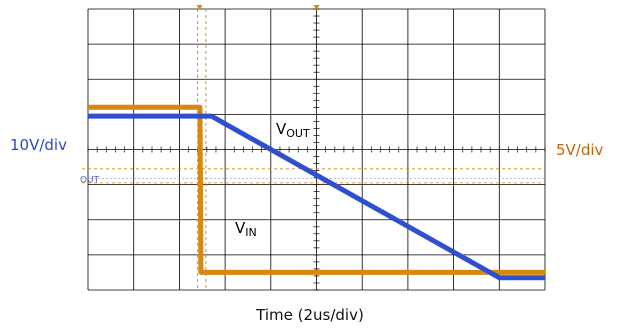 The width and height of the screenshot is (620, 334). Describe the element at coordinates (293, 130) in the screenshot. I see `vout-label: VOUT` at that location.